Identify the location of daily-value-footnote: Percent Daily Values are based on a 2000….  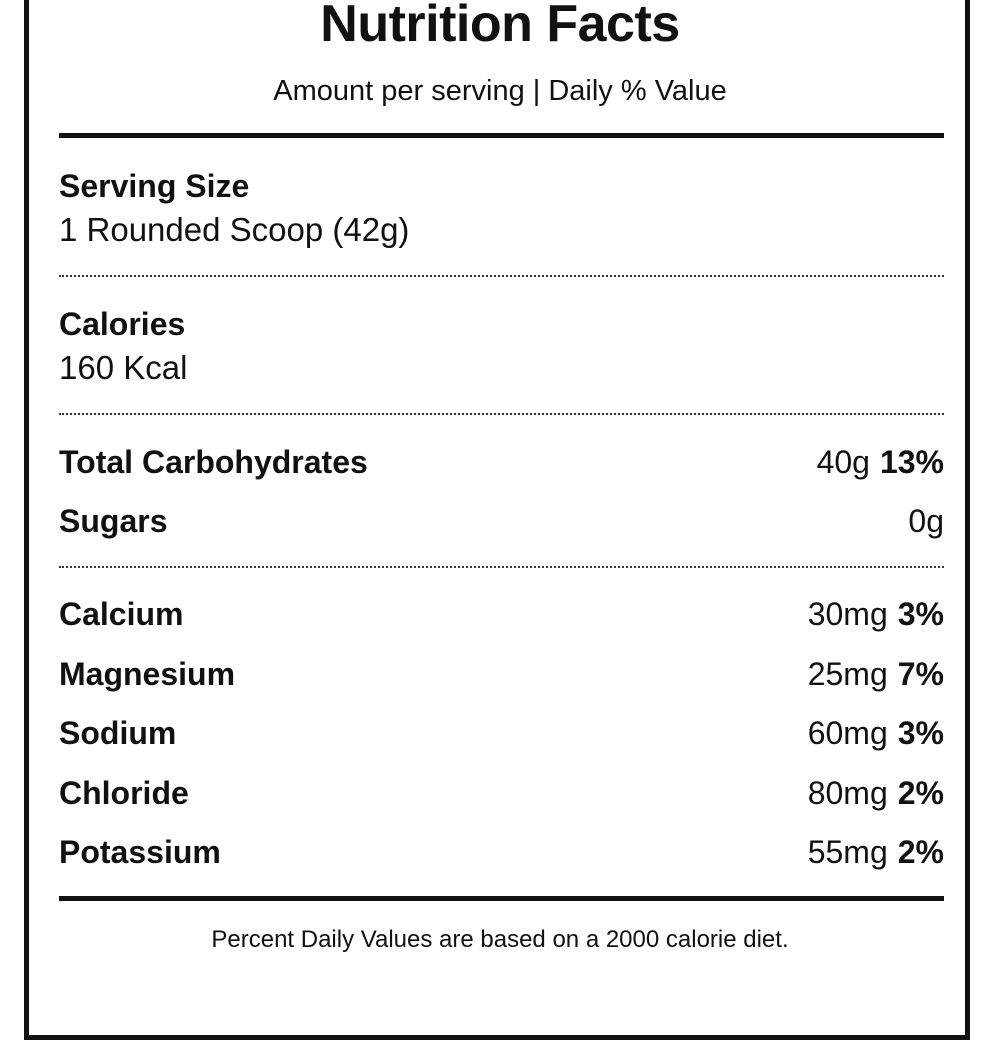
(500, 939).